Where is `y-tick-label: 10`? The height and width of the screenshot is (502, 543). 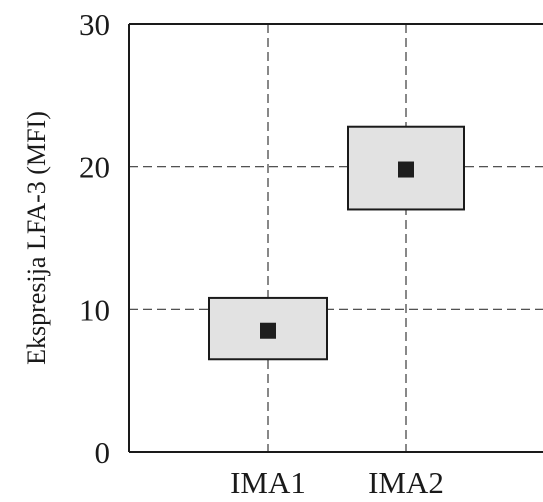 y-tick-label: 10 is located at coordinates (94, 309).